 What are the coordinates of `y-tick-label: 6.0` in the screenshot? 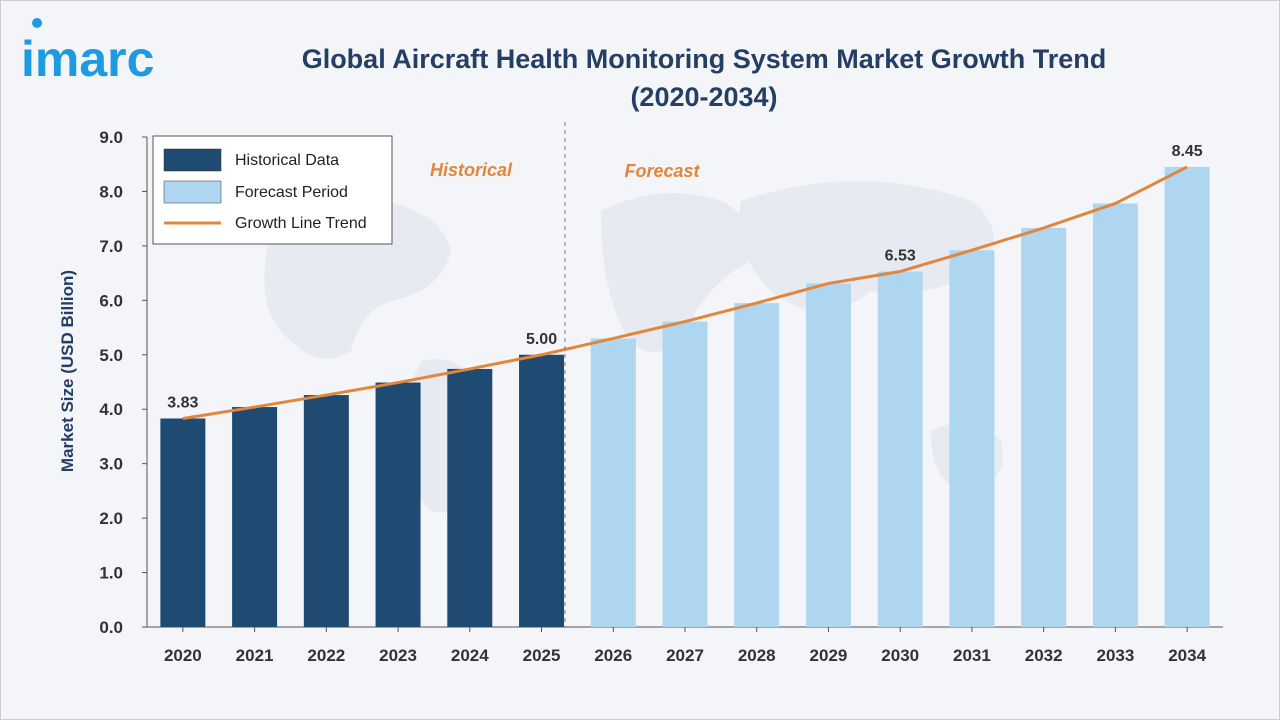 It's located at (111, 300).